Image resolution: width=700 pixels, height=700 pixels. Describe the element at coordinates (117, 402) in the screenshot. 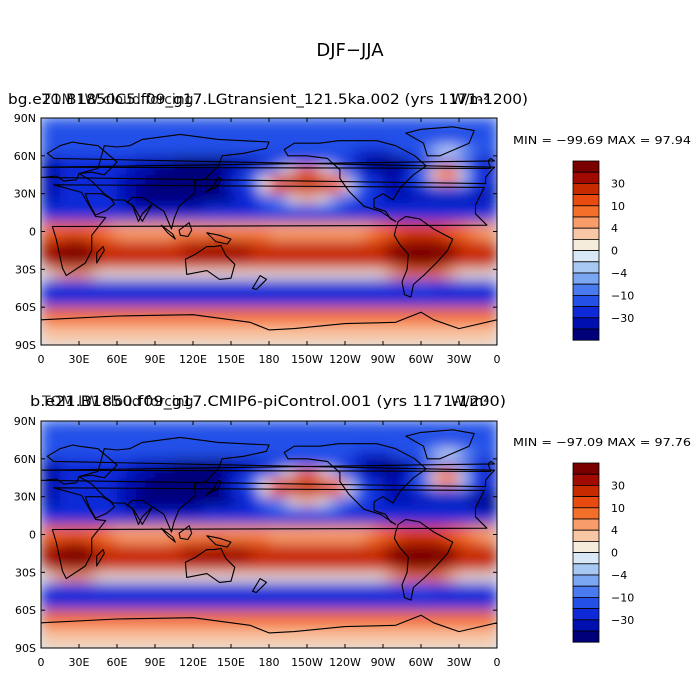

I see `panel-2-title-b: TOM LW cloud forcing` at that location.